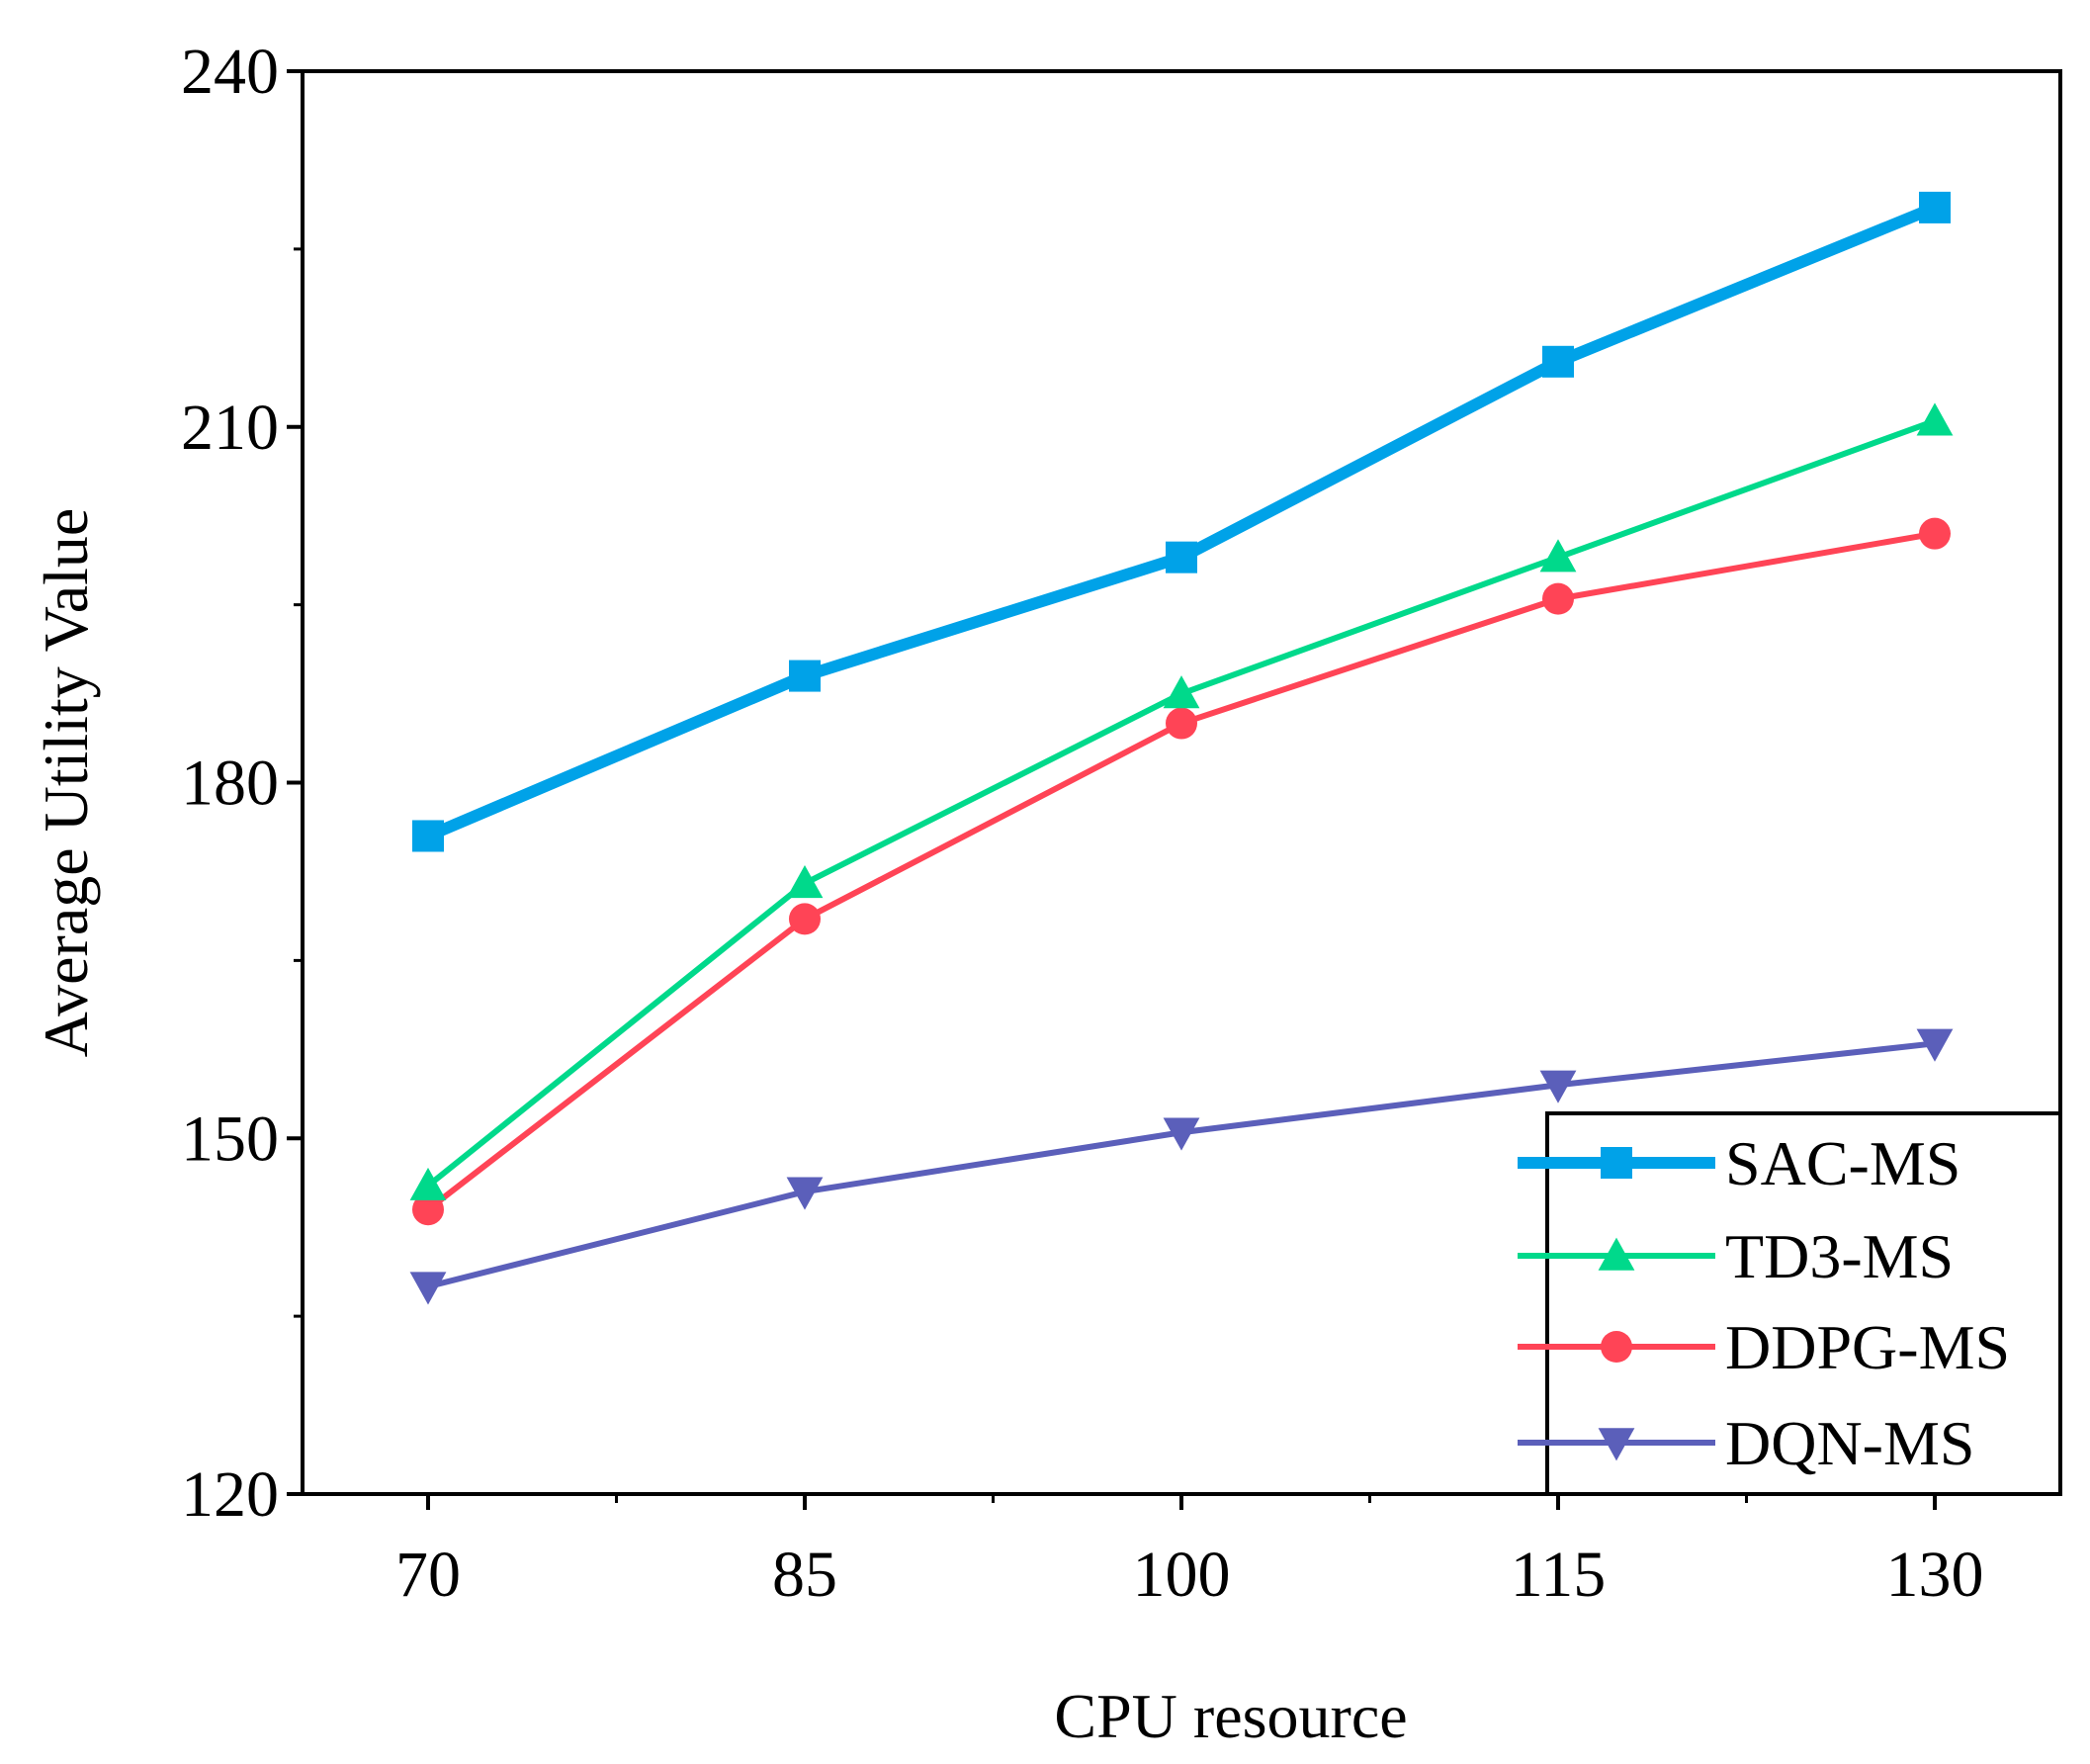 The height and width of the screenshot is (1764, 2090). Describe the element at coordinates (66, 783) in the screenshot. I see `y-axis-title: Average Utility Value` at that location.